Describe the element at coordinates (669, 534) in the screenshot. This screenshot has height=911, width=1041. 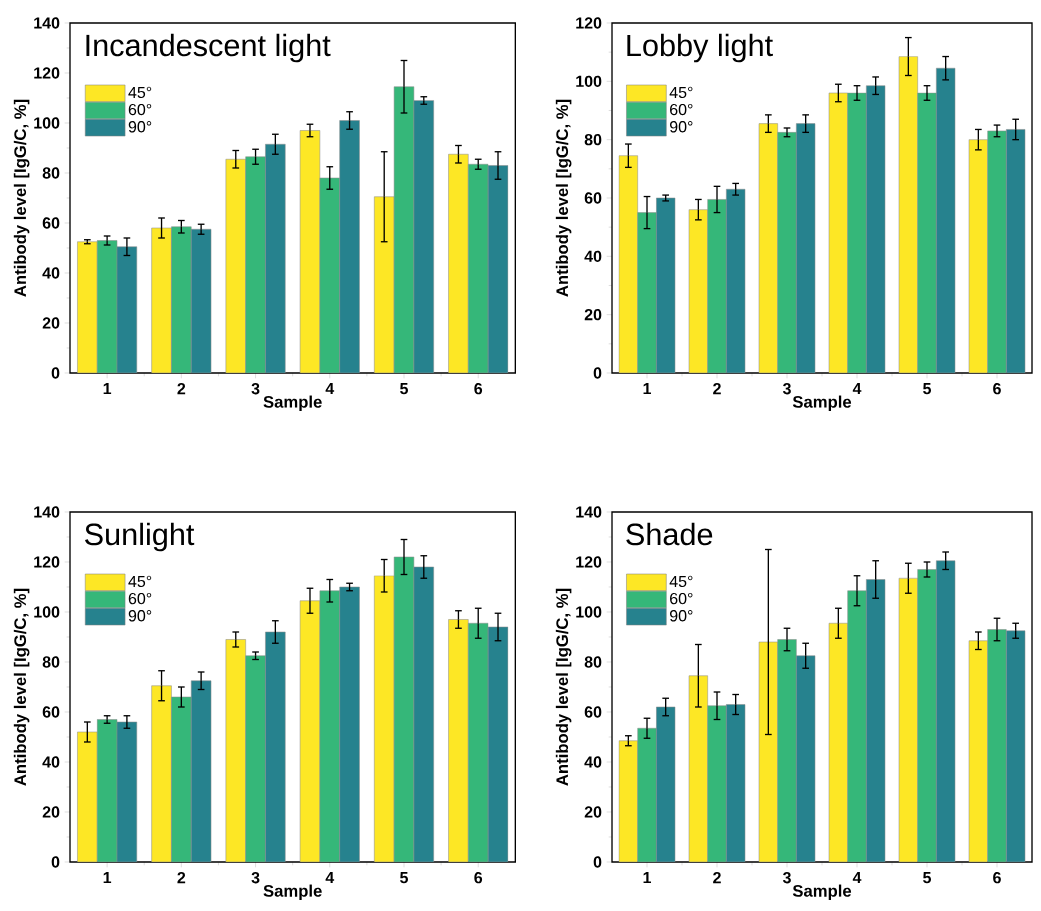
I see `chart-title: Shade` at that location.